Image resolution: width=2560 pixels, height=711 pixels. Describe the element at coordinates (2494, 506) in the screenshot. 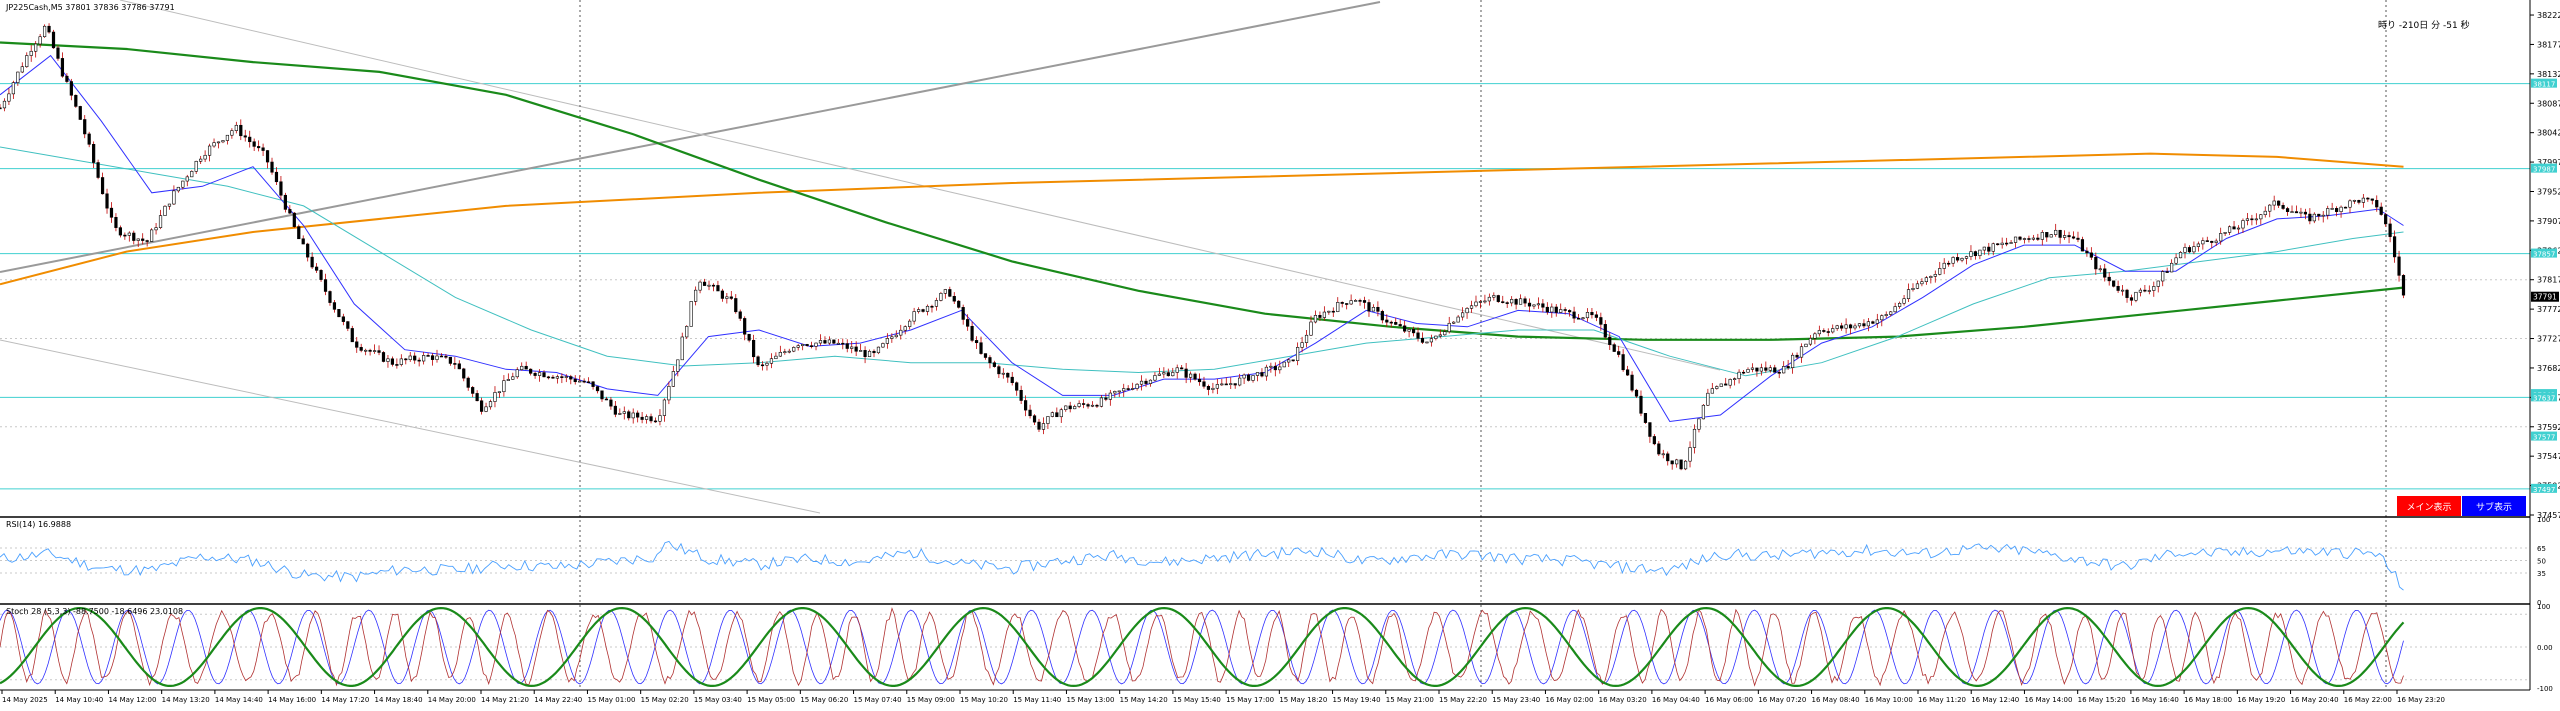

I see `sub-view-button: サブ表示` at that location.